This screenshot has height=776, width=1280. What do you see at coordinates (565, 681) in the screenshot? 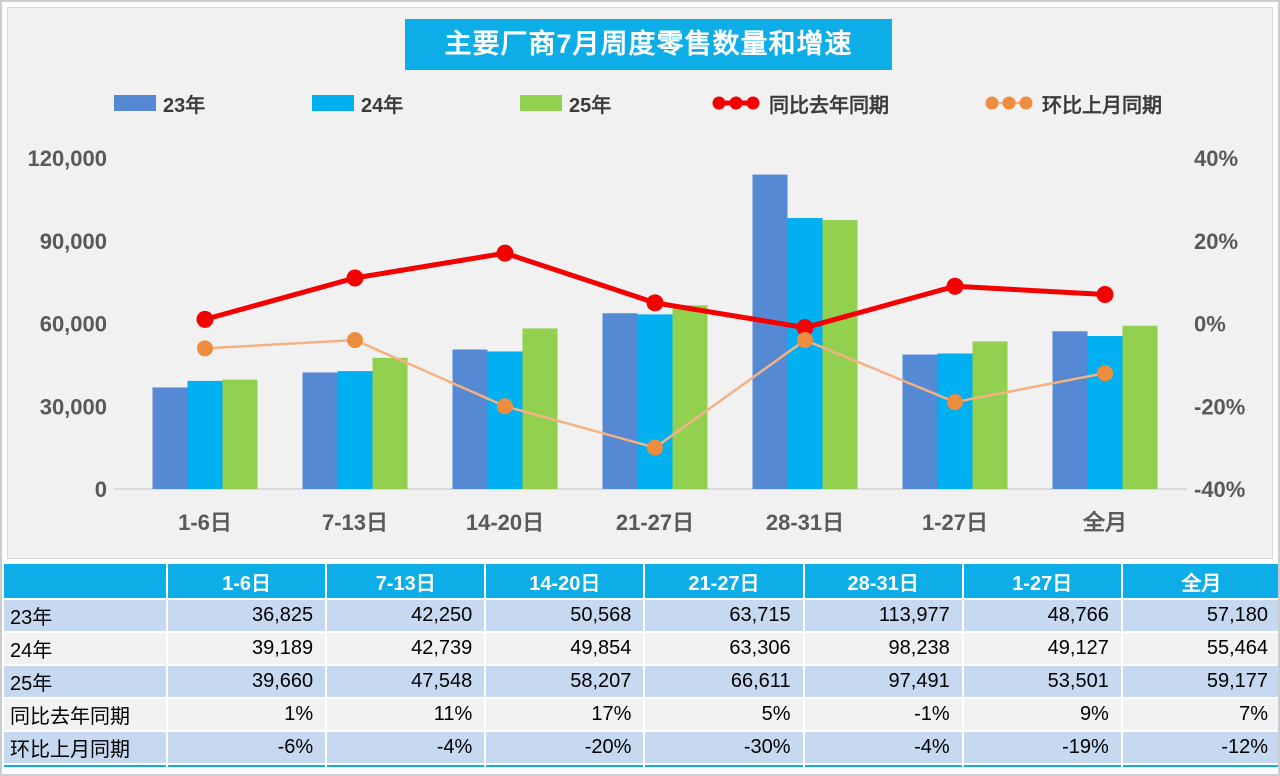
I see `table-cell: 58,207` at bounding box center [565, 681].